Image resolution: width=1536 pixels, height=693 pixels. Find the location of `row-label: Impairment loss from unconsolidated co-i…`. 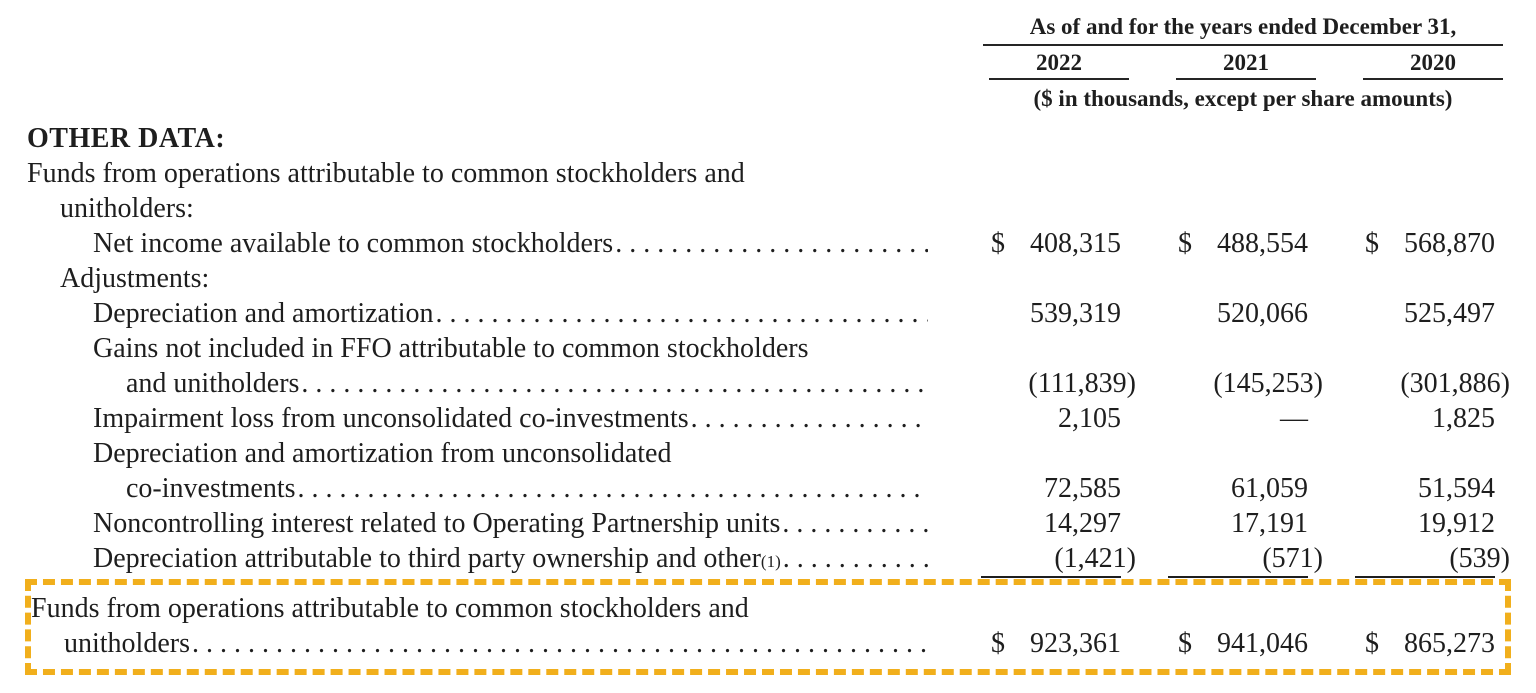

row-label: Impairment loss from unconsolidated co-i… is located at coordinates (391, 418).